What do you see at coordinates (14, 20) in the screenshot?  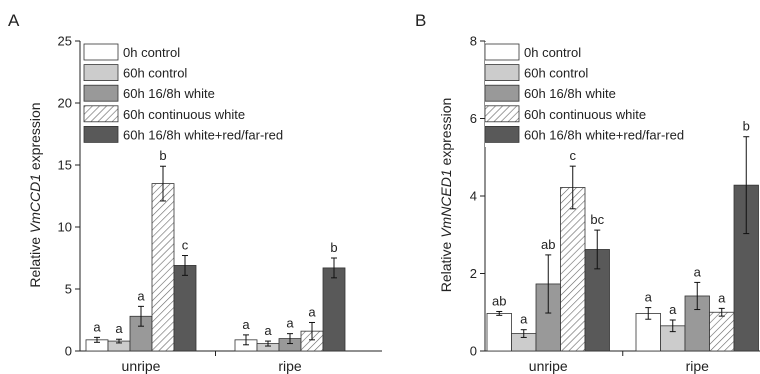 I see `panel-letter: A` at bounding box center [14, 20].